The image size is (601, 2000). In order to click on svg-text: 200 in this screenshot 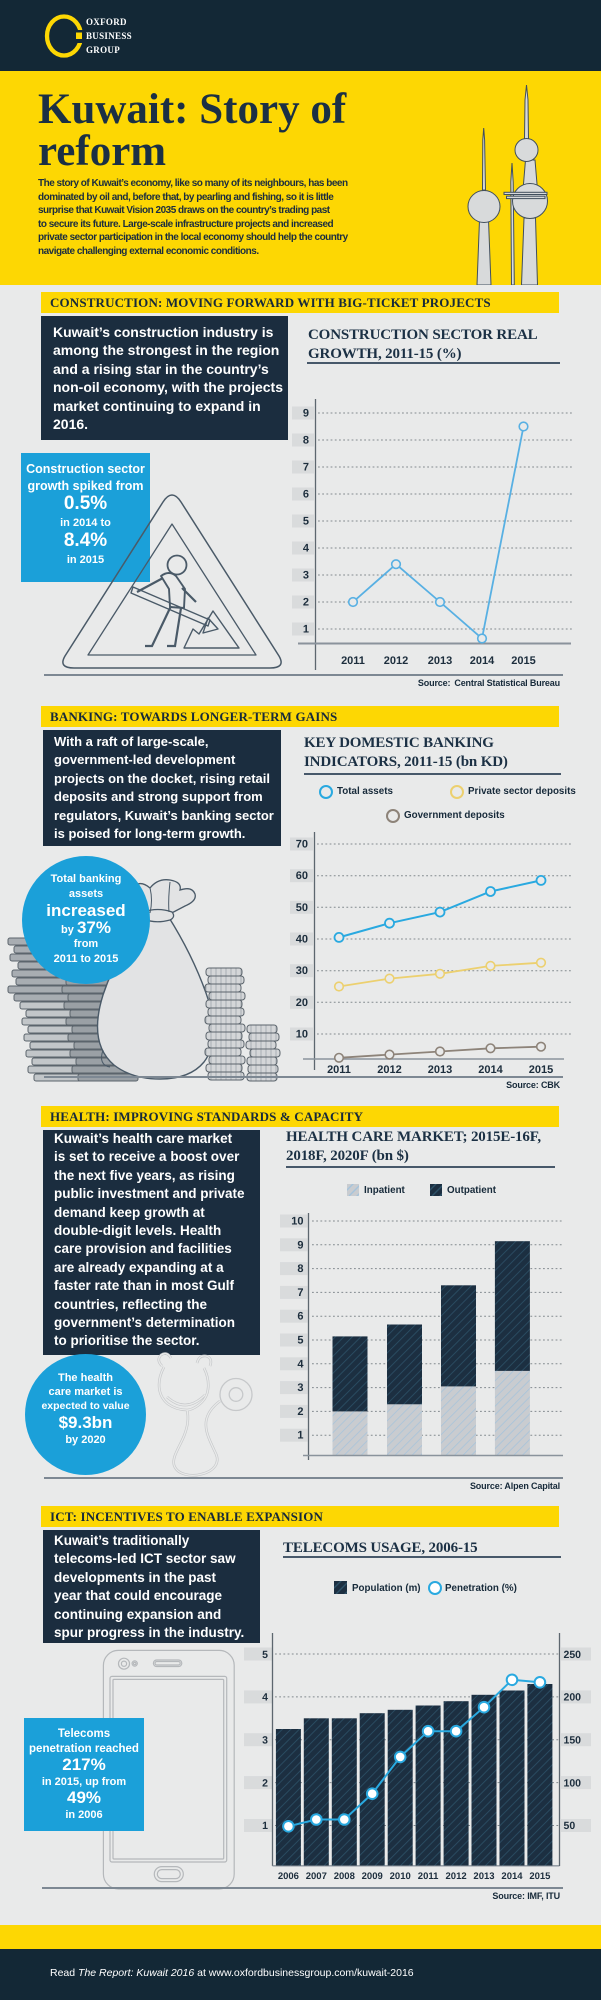, I will do `click(573, 1698)`.